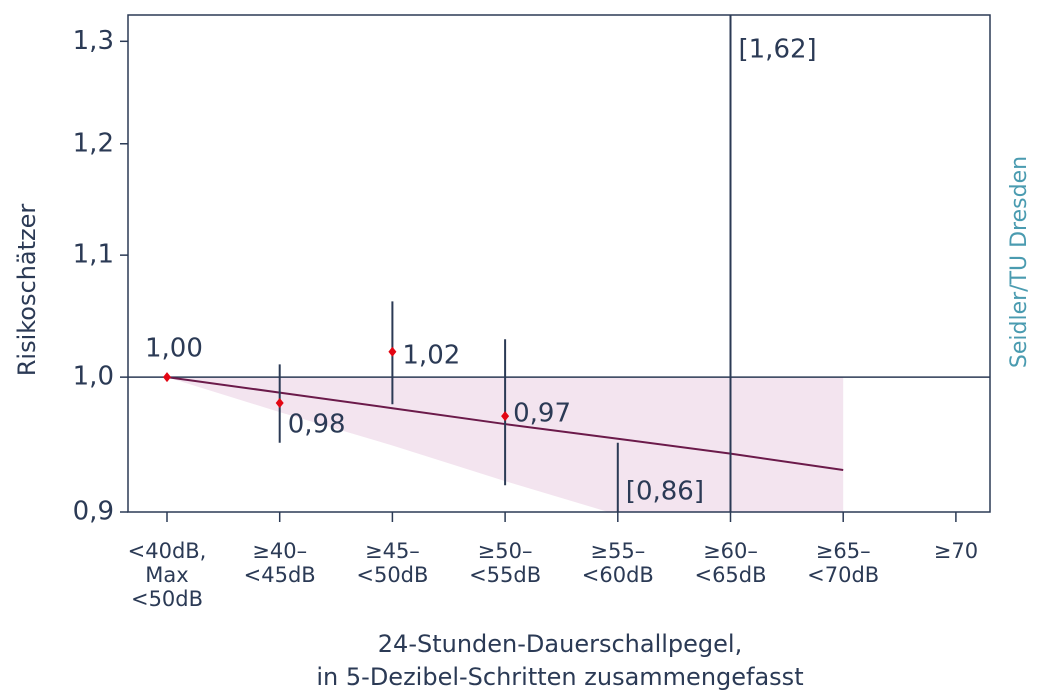 The image size is (1045, 698). I want to click on y-tick-label: 1,0, so click(93, 377).